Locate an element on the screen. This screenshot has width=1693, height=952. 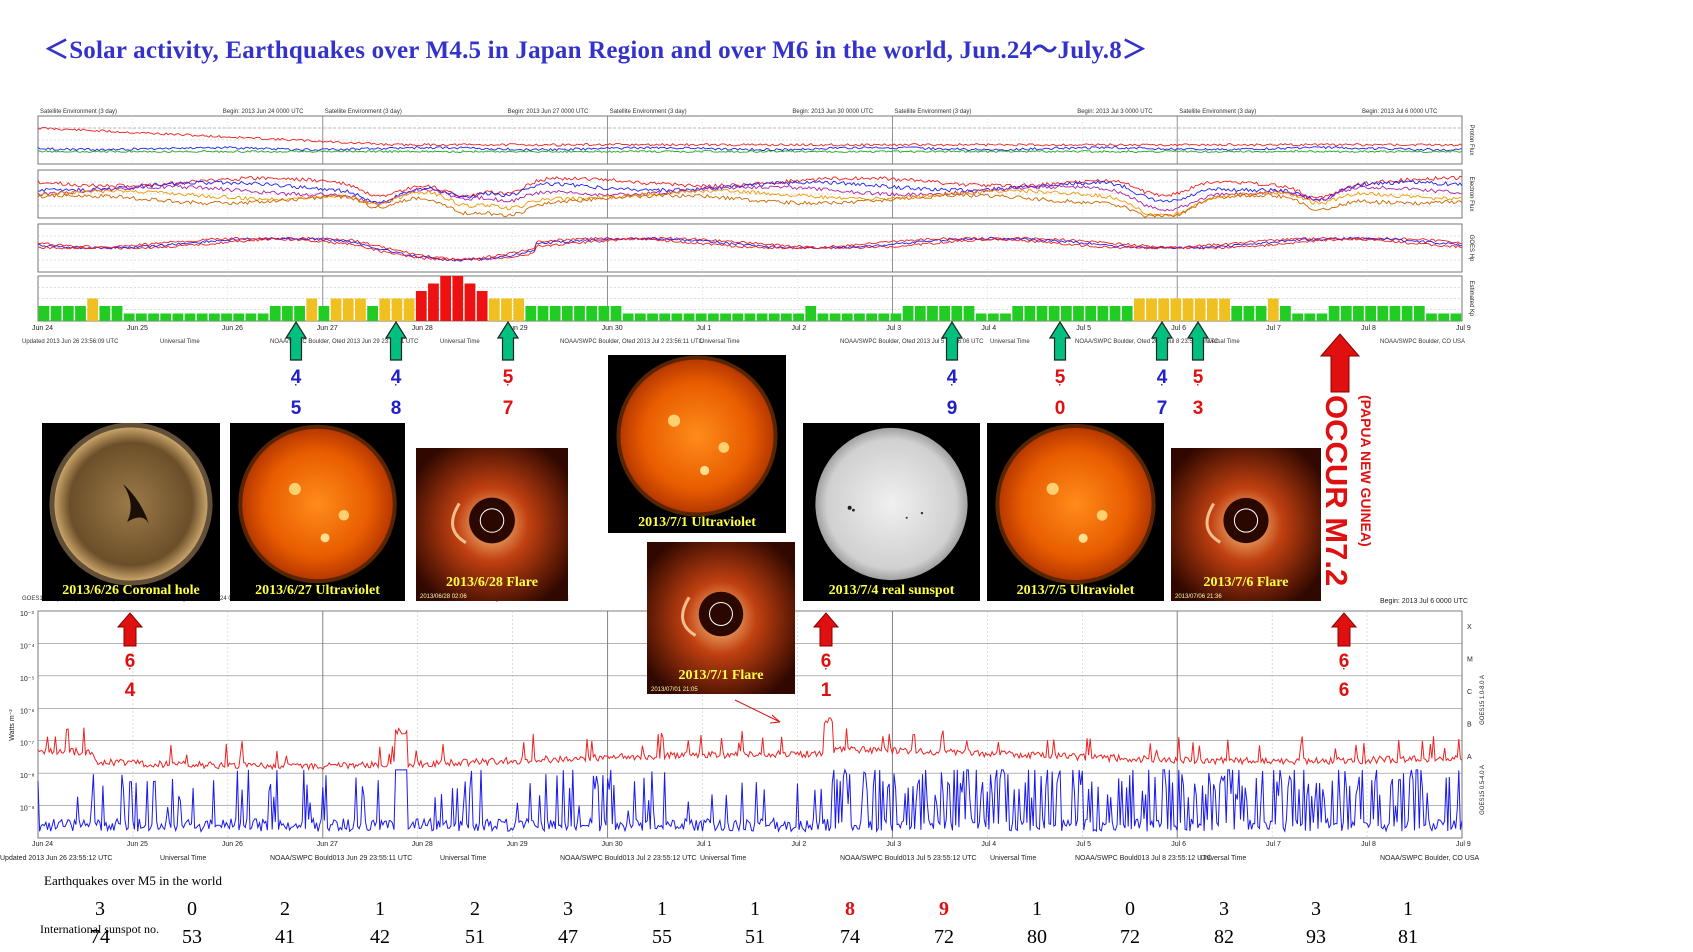
top-header-right: Begin: 2013 Jun 24 0000 UTC is located at coordinates (263, 112).